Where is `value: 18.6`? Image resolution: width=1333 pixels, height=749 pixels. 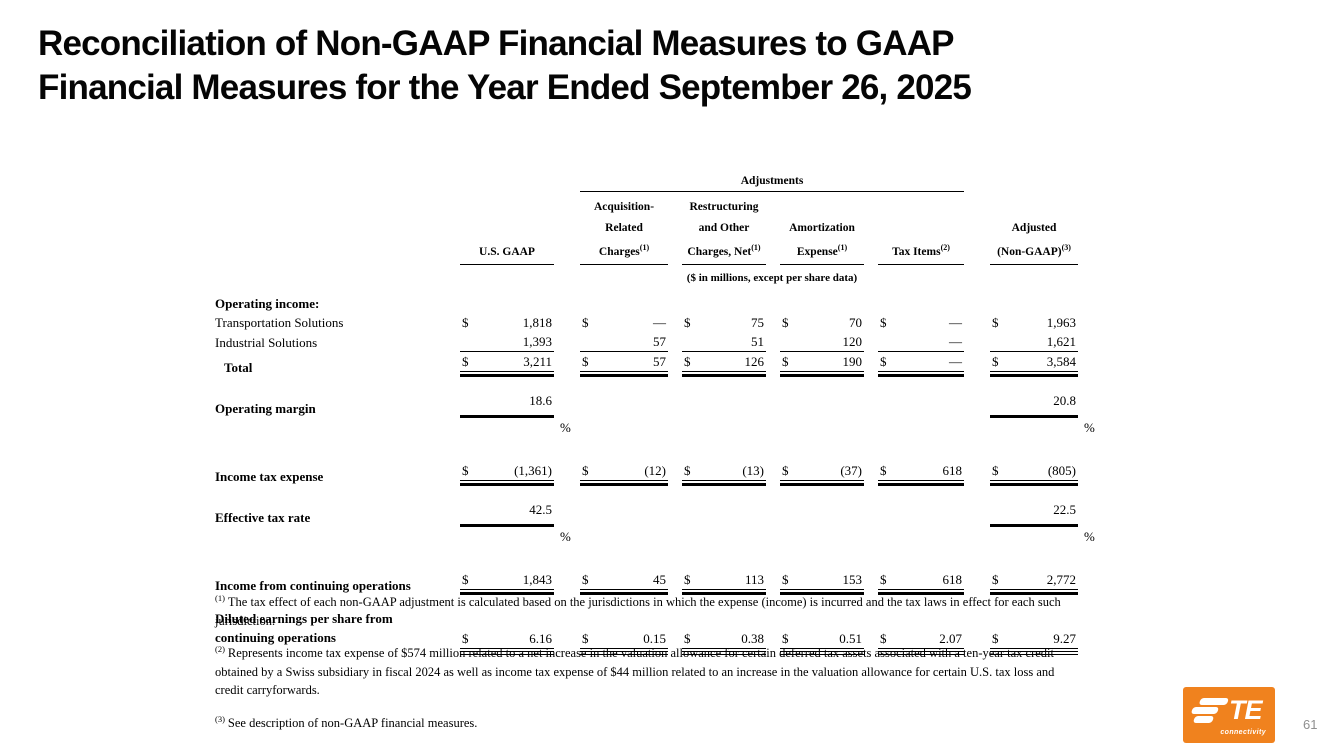 value: 18.6 is located at coordinates (540, 401).